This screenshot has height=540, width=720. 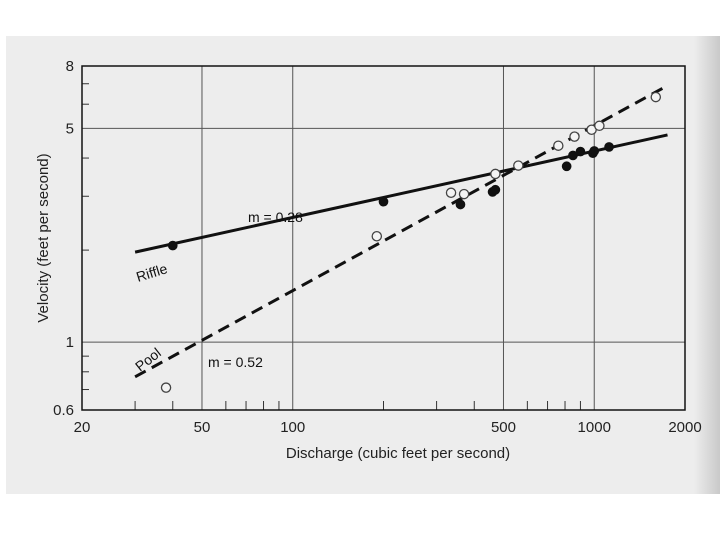 I want to click on page-edge-shadow, so click(x=707, y=265).